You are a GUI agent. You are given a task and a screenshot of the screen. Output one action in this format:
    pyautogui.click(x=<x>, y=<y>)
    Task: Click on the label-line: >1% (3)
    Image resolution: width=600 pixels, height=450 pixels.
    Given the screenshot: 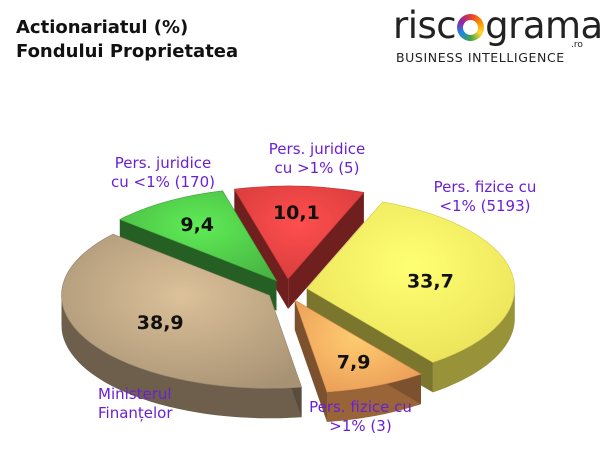 What is the action you would take?
    pyautogui.click(x=360, y=426)
    